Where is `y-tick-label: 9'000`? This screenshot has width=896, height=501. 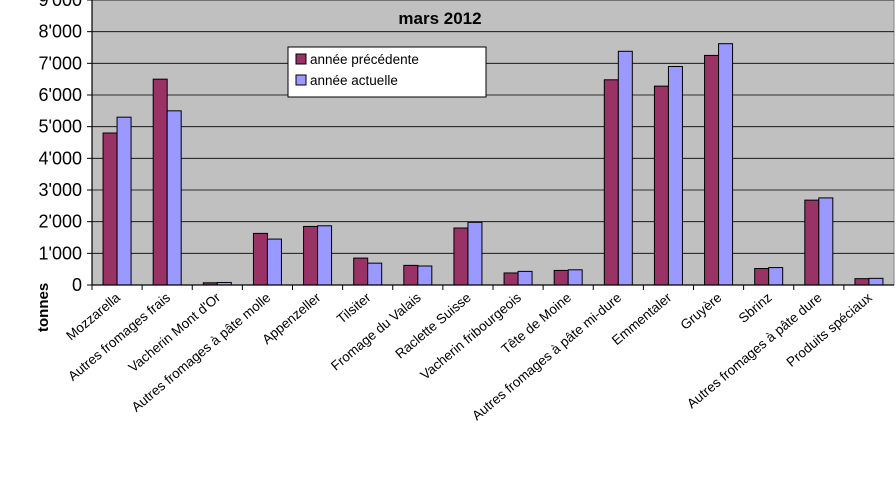
y-tick-label: 9'000 is located at coordinates (60, 5).